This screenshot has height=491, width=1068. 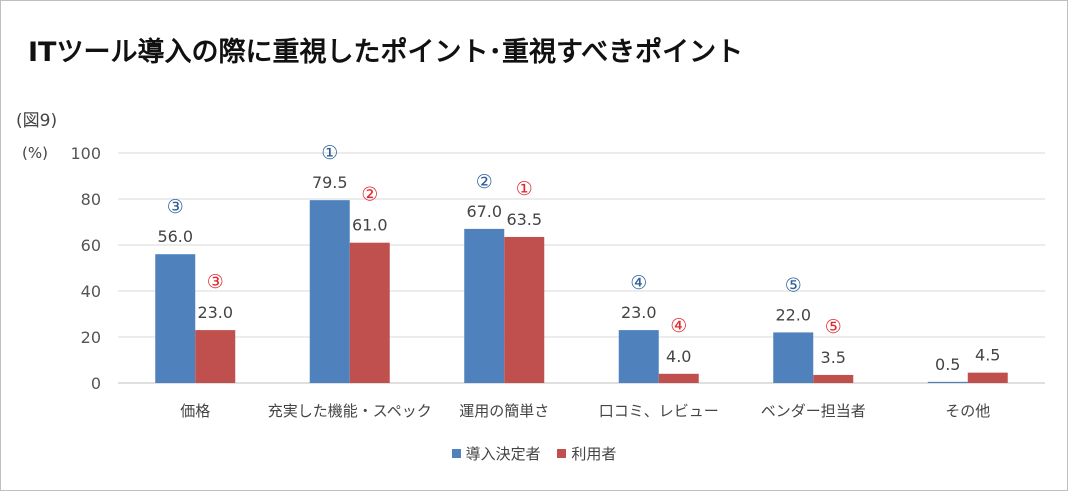 I want to click on figure-label: (図9), so click(x=37, y=121).